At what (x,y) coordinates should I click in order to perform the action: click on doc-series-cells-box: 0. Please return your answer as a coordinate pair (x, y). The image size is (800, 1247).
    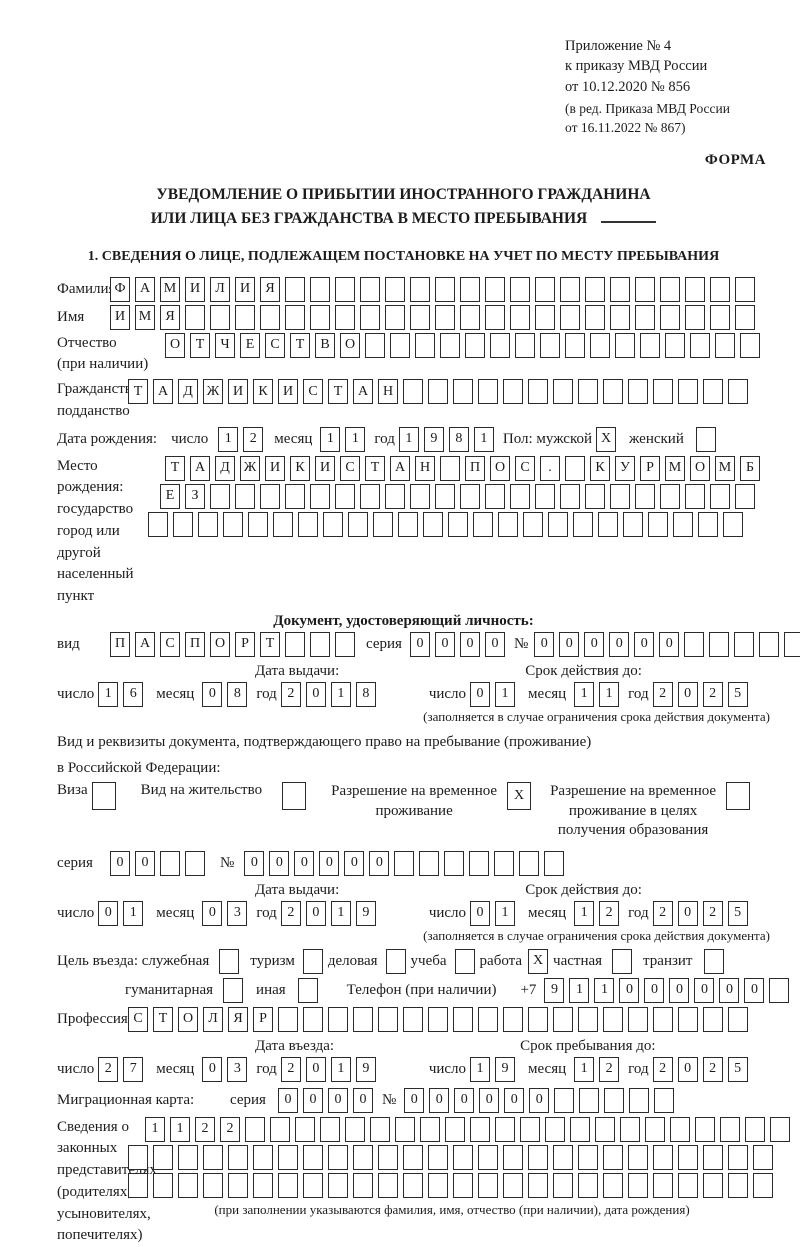
    Looking at the image, I should click on (419, 644).